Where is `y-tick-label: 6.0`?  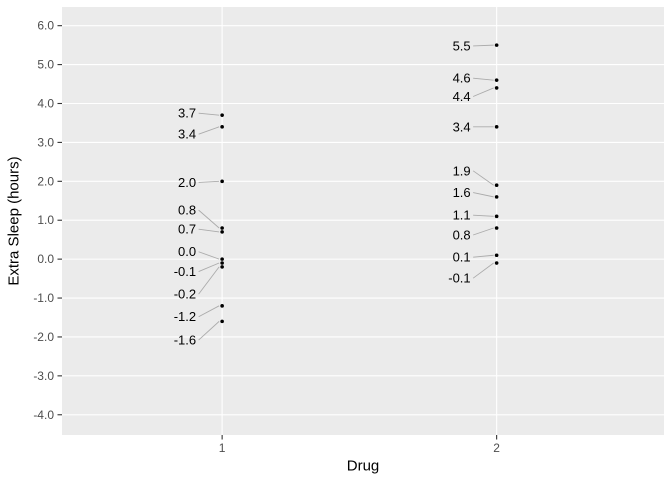
y-tick-label: 6.0 is located at coordinates (45, 26).